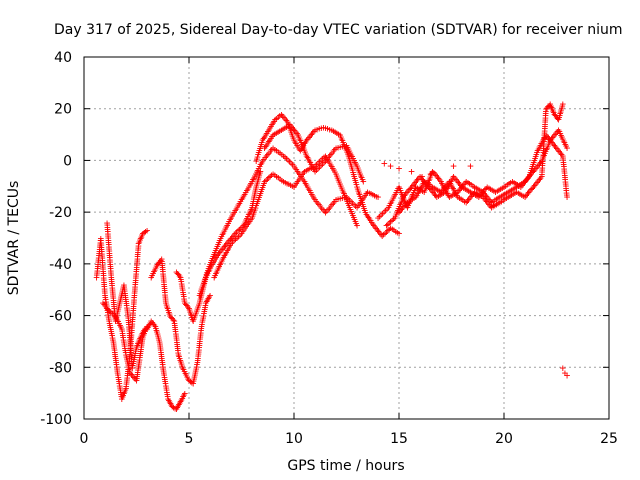  I want to click on x-tick-label: 15, so click(399, 439).